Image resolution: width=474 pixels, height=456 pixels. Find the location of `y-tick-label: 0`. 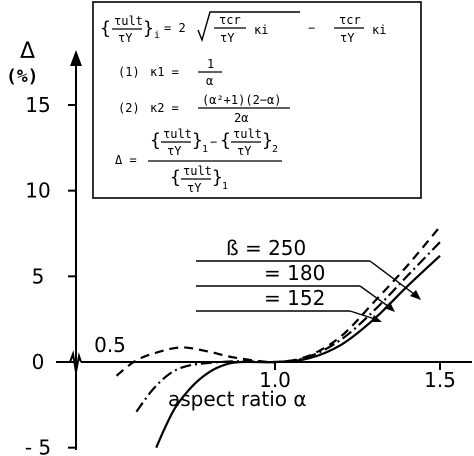

y-tick-label: 0 is located at coordinates (38, 362).